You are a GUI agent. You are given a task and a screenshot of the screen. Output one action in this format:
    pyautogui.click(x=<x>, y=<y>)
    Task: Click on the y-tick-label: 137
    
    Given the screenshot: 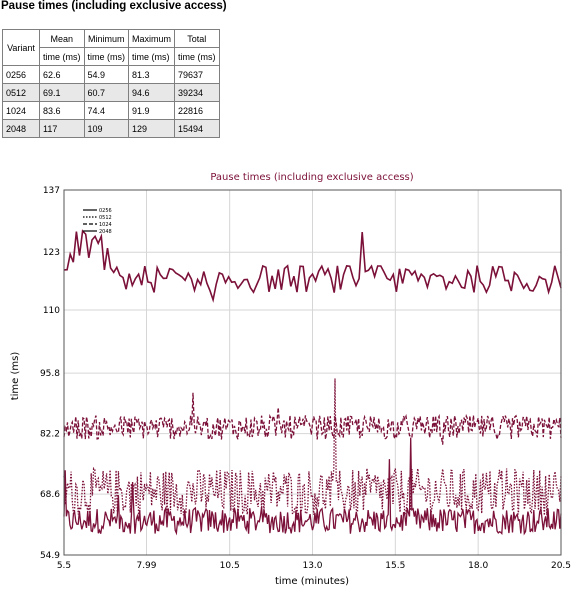 What is the action you would take?
    pyautogui.click(x=51, y=191)
    